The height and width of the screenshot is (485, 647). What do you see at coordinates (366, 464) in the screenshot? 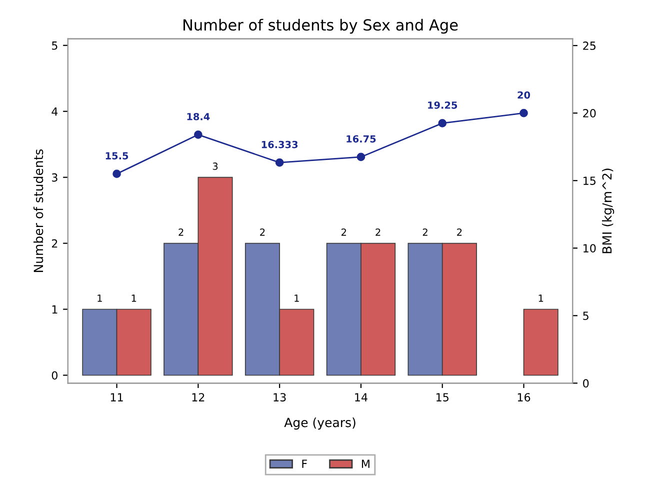
I see `legend-label: M` at bounding box center [366, 464].